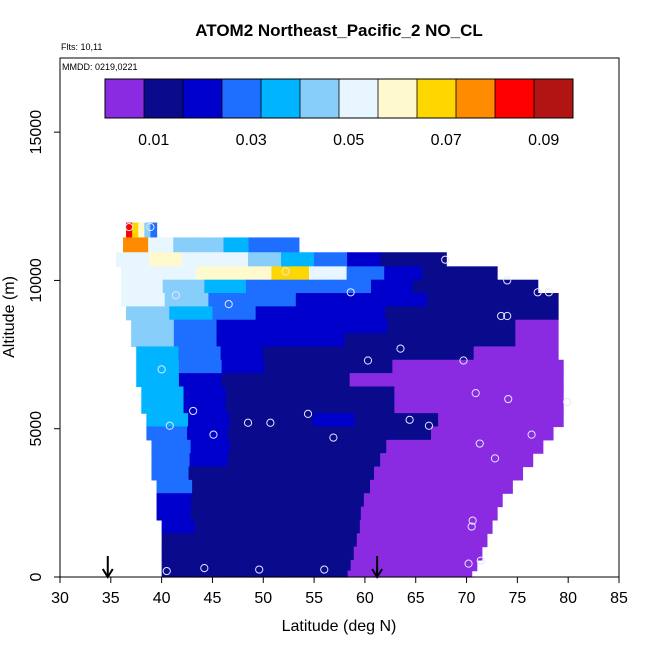 The width and height of the screenshot is (650, 650). Describe the element at coordinates (339, 98) in the screenshot. I see `colorbar-frame` at that location.